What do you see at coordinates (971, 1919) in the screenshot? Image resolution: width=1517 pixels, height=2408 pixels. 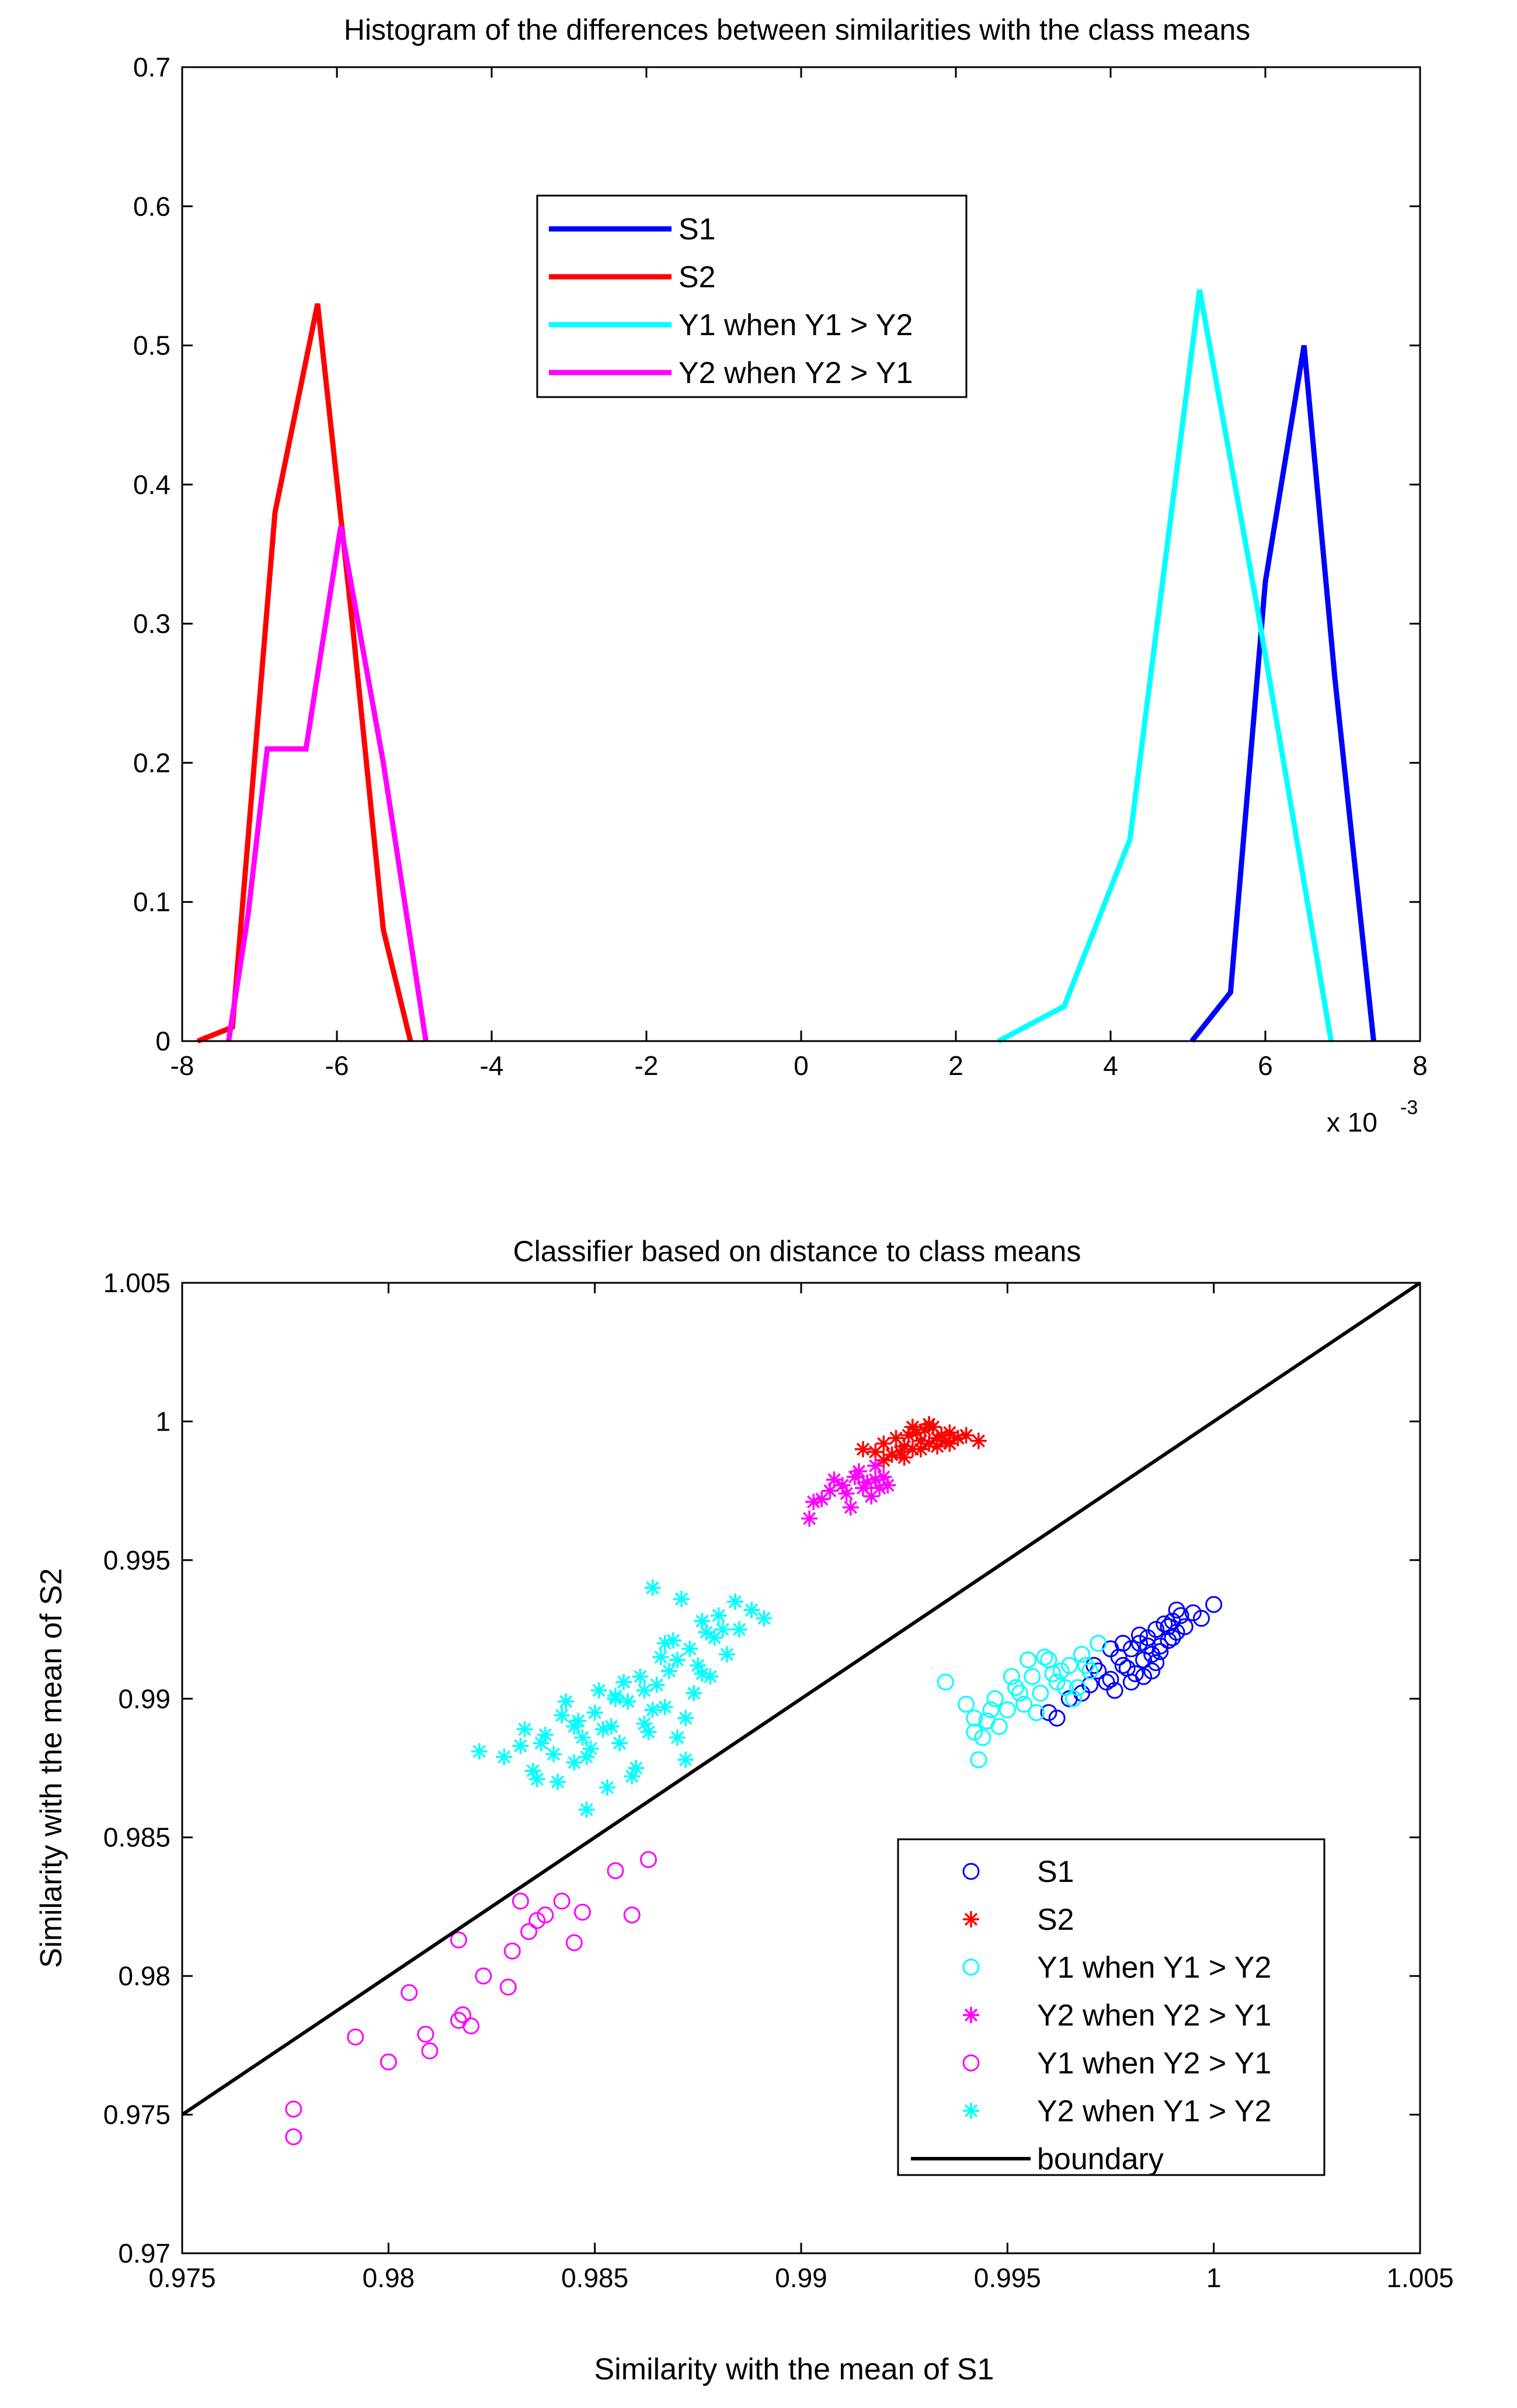 I see `scatter-legend-swatch-s2` at bounding box center [971, 1919].